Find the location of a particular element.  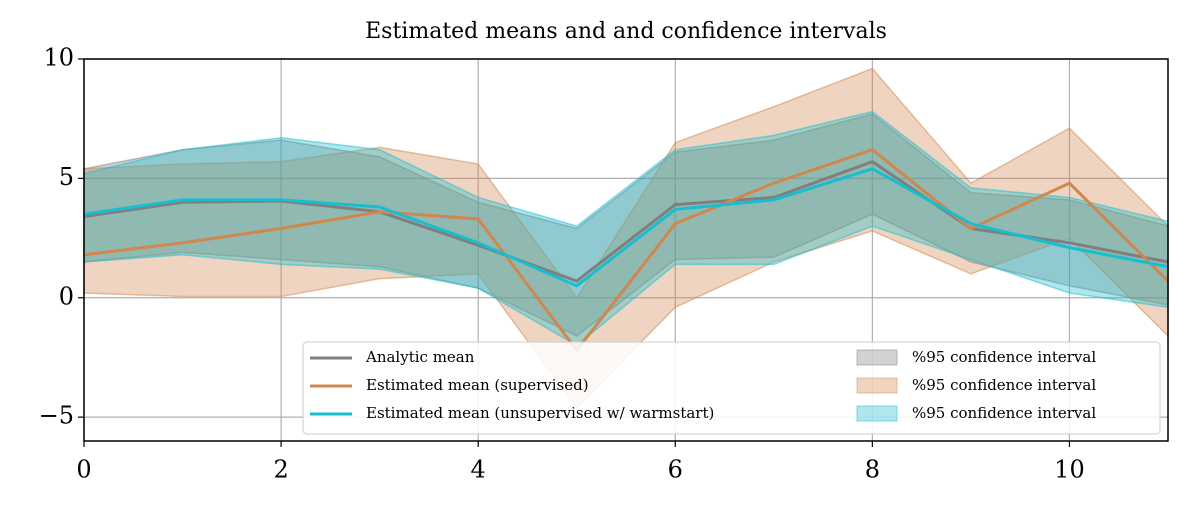

y-tick-label: 10 is located at coordinates (58, 58).